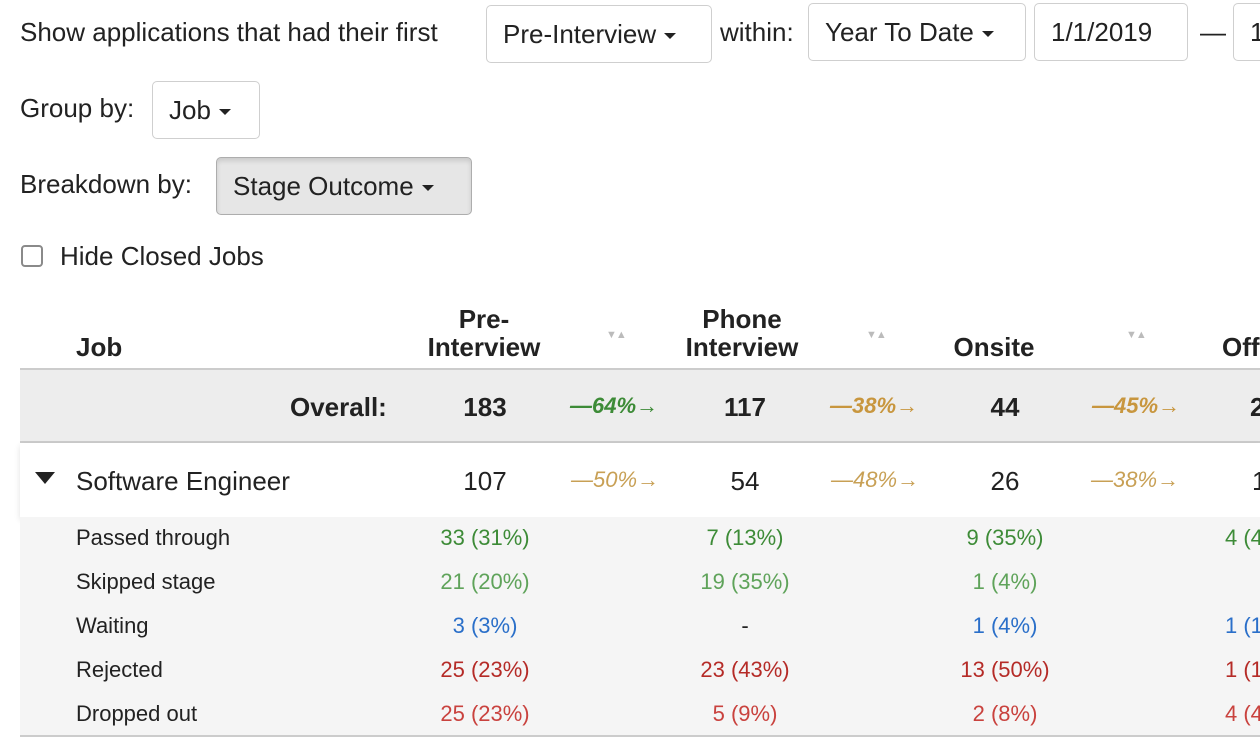 The width and height of the screenshot is (1260, 738). What do you see at coordinates (77, 108) in the screenshot?
I see `group-by-label: Group by:` at bounding box center [77, 108].